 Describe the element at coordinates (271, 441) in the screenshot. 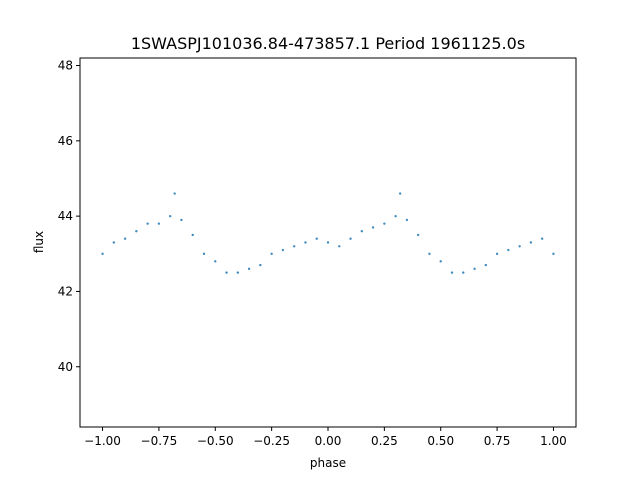

I see `x-tick-label: −0.25` at that location.